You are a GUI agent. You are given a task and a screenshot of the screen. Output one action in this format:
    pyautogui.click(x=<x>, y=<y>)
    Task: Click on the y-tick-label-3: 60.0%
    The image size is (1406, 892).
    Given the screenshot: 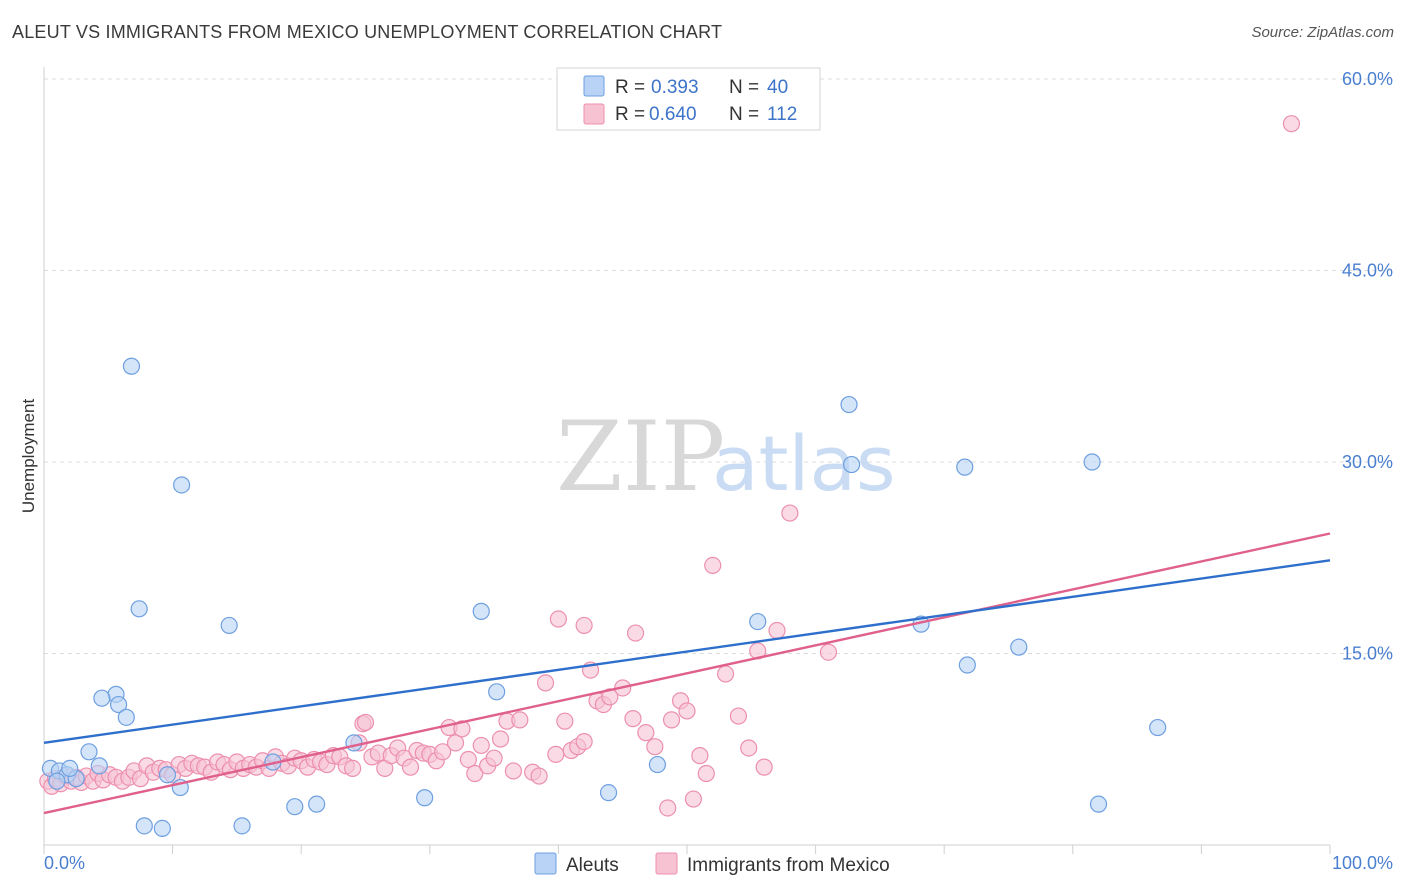 What is the action you would take?
    pyautogui.click(x=1367, y=79)
    